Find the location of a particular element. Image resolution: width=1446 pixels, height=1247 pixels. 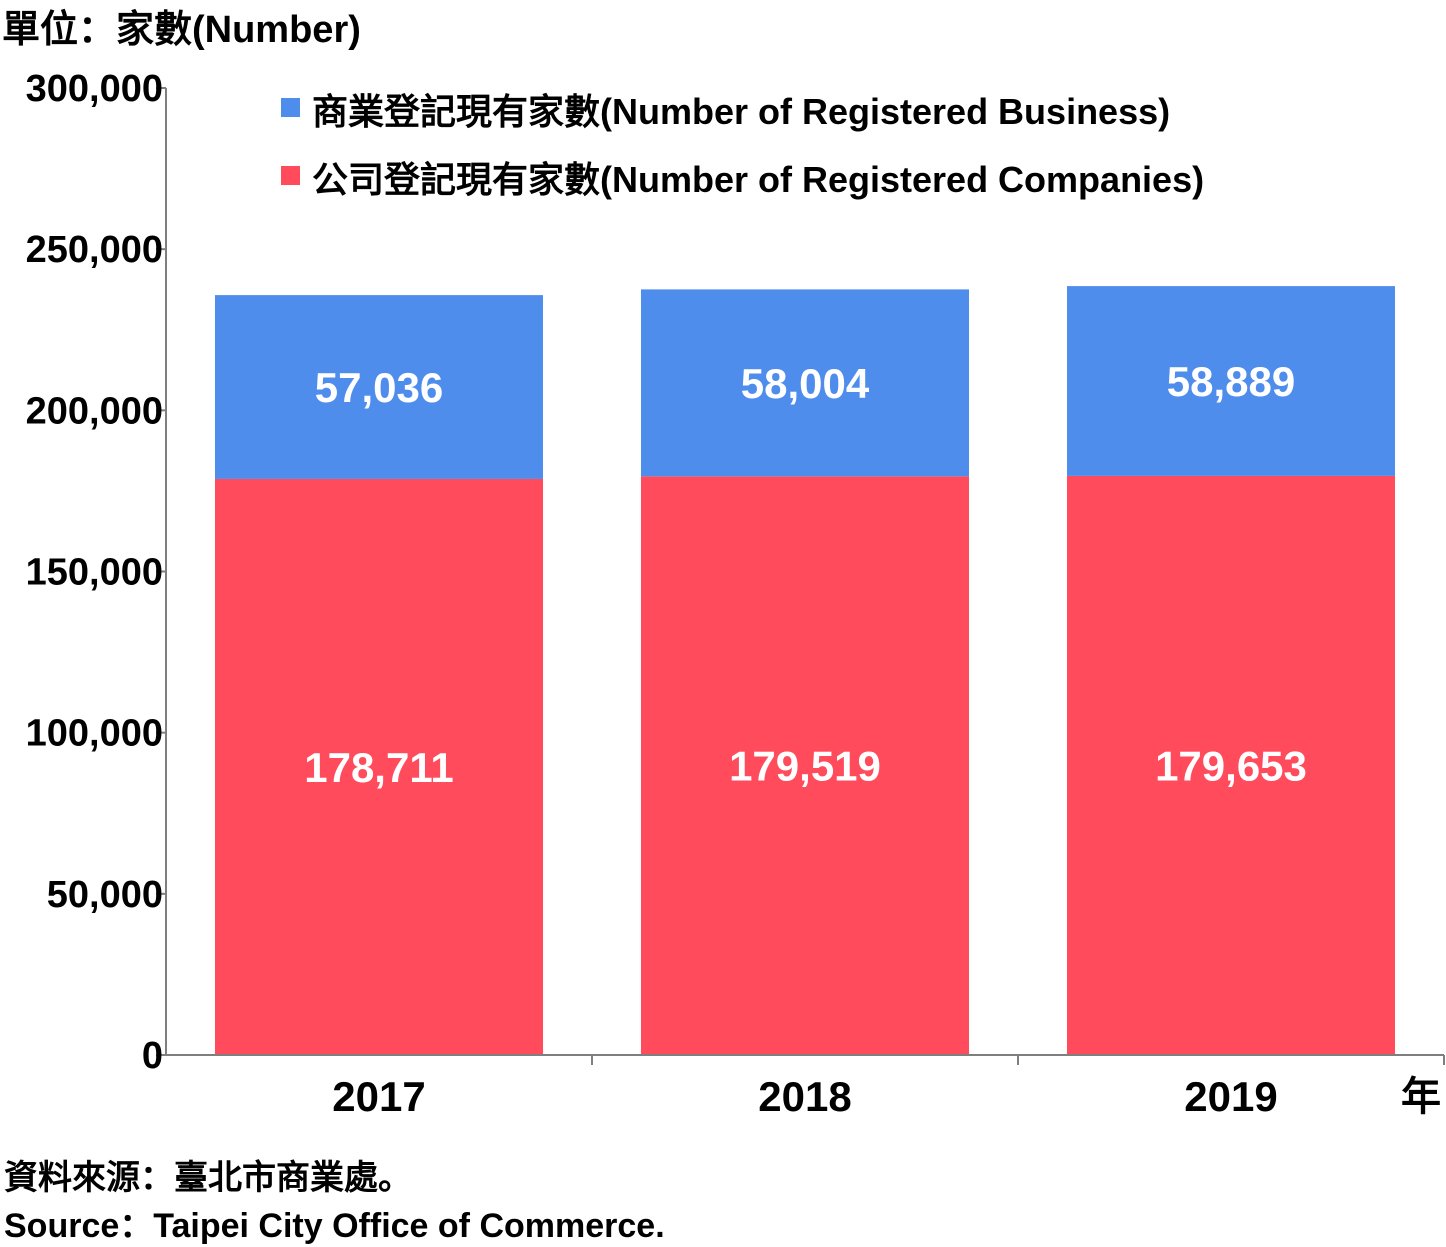

y-tick-label: 150,000 is located at coordinates (94, 573).